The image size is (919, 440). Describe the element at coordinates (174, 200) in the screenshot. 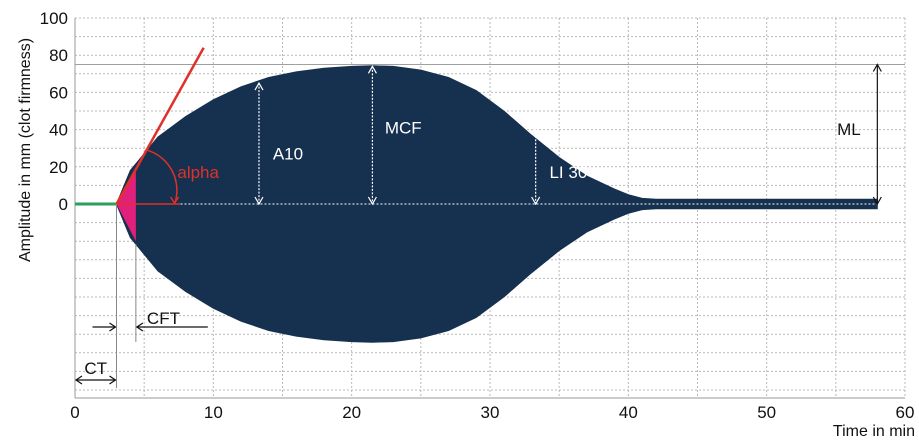

I see `alpha-arrowhead` at that location.